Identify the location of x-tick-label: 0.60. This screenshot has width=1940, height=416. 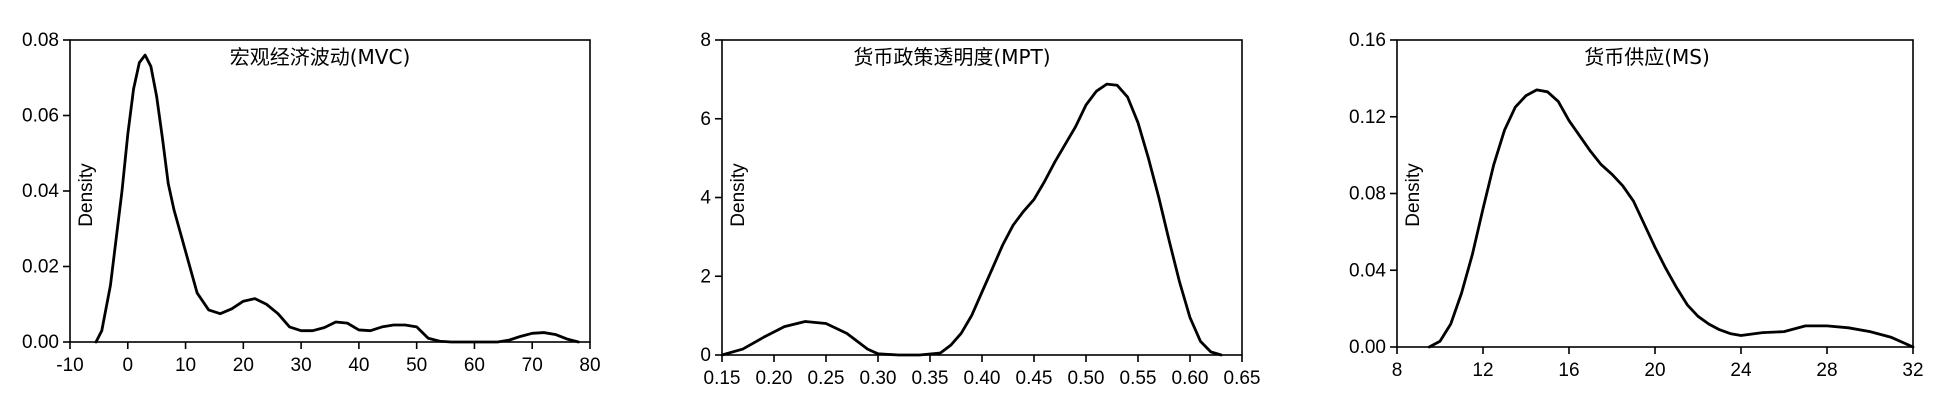
(1190, 378).